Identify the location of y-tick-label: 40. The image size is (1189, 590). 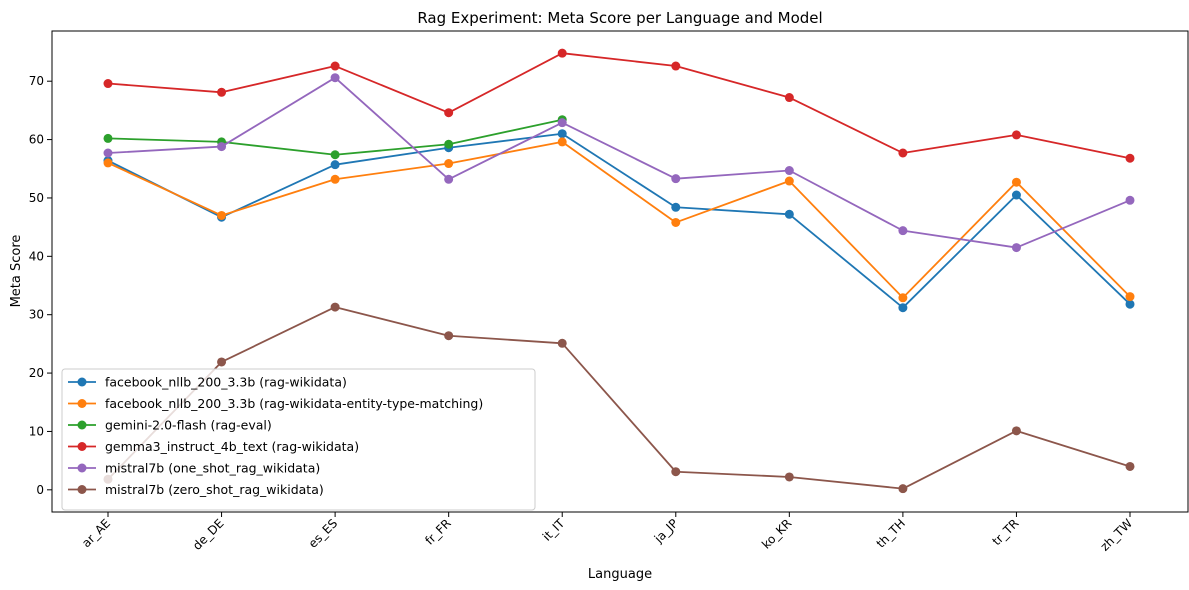
(36, 256).